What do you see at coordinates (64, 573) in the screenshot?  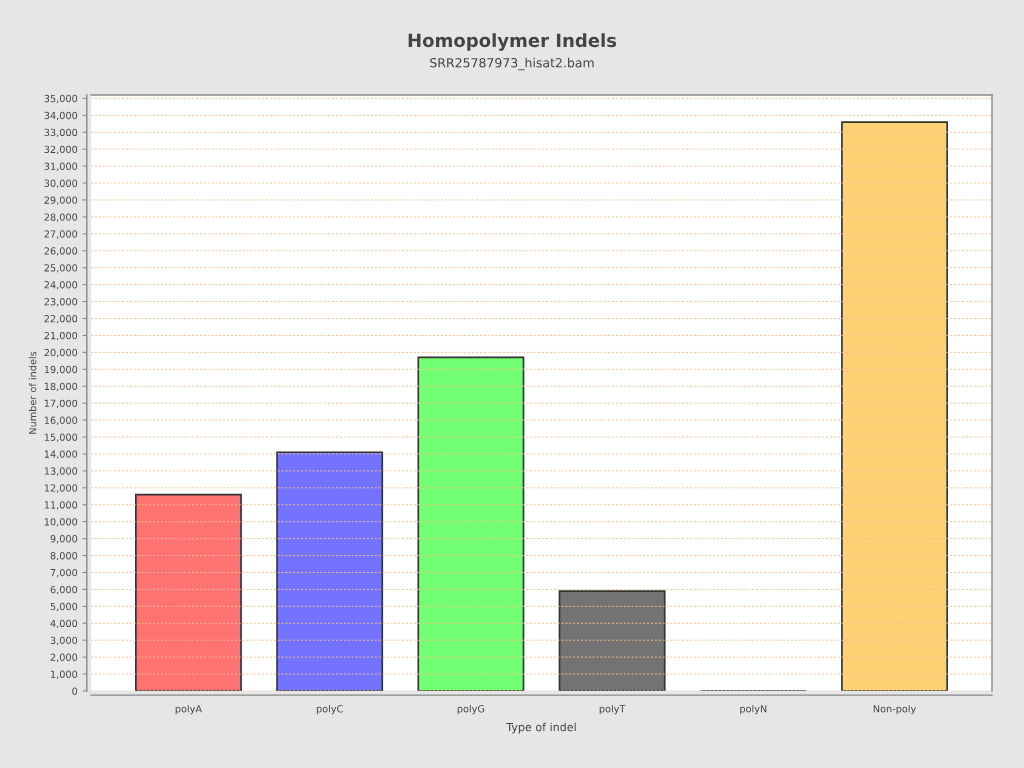 I see `y-tick-label: 7,000` at bounding box center [64, 573].